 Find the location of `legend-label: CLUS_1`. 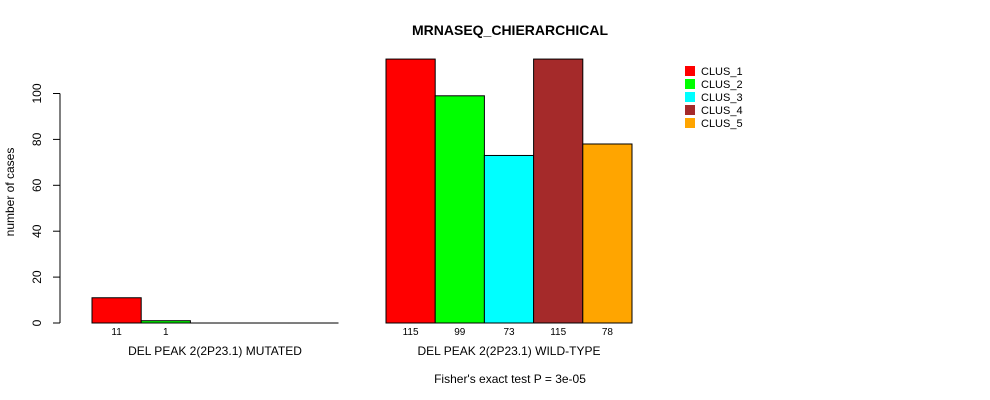

legend-label: CLUS_1 is located at coordinates (722, 72).